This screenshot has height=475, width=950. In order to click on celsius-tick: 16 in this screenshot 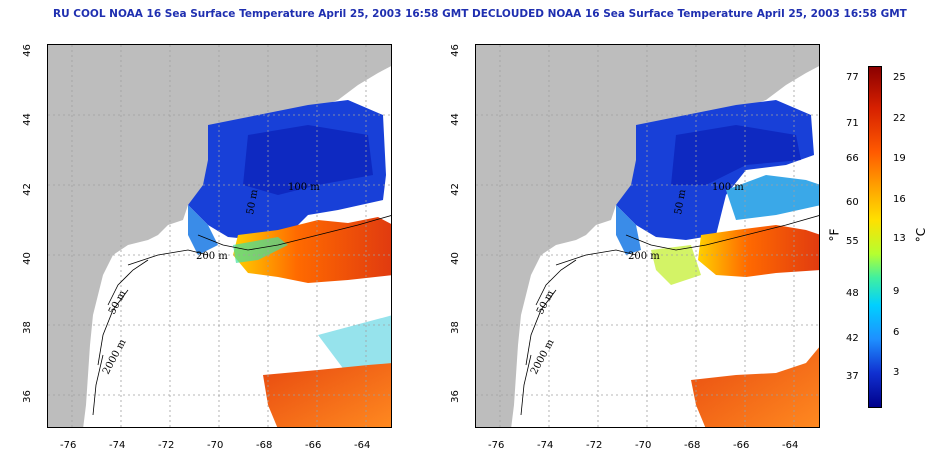, I will do `click(899, 199)`.